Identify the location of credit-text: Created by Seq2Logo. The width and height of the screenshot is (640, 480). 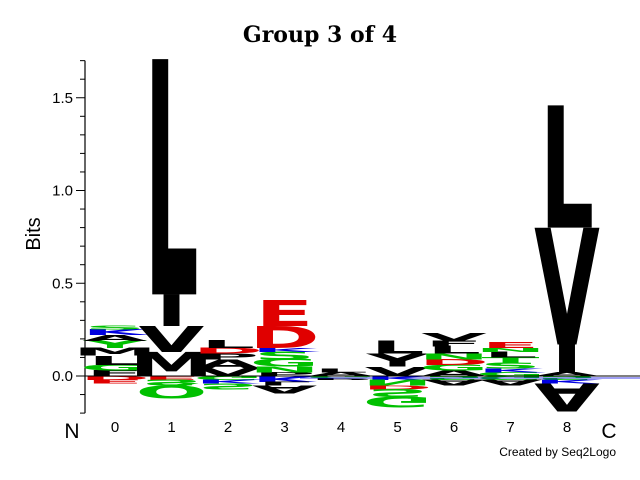
(557, 452).